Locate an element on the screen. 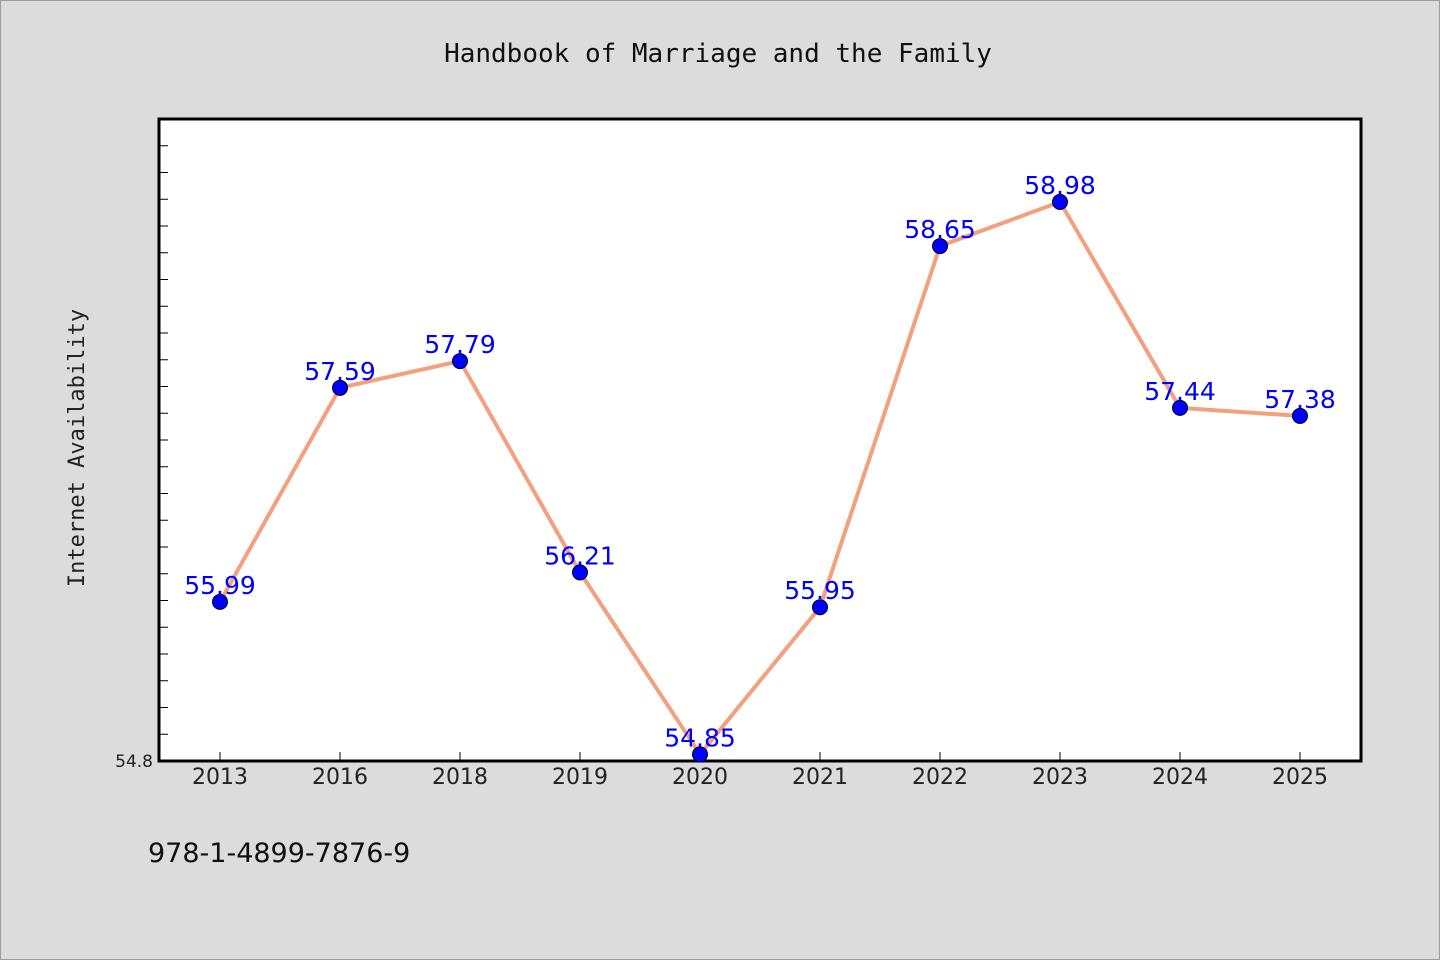  x-tick-label-2023: 2023 is located at coordinates (1060, 777).